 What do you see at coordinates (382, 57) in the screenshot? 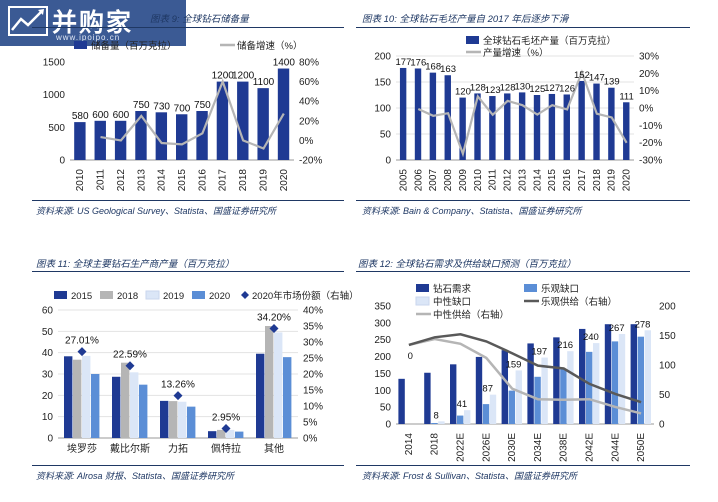
I see `c10-ytick: 200` at bounding box center [382, 57].